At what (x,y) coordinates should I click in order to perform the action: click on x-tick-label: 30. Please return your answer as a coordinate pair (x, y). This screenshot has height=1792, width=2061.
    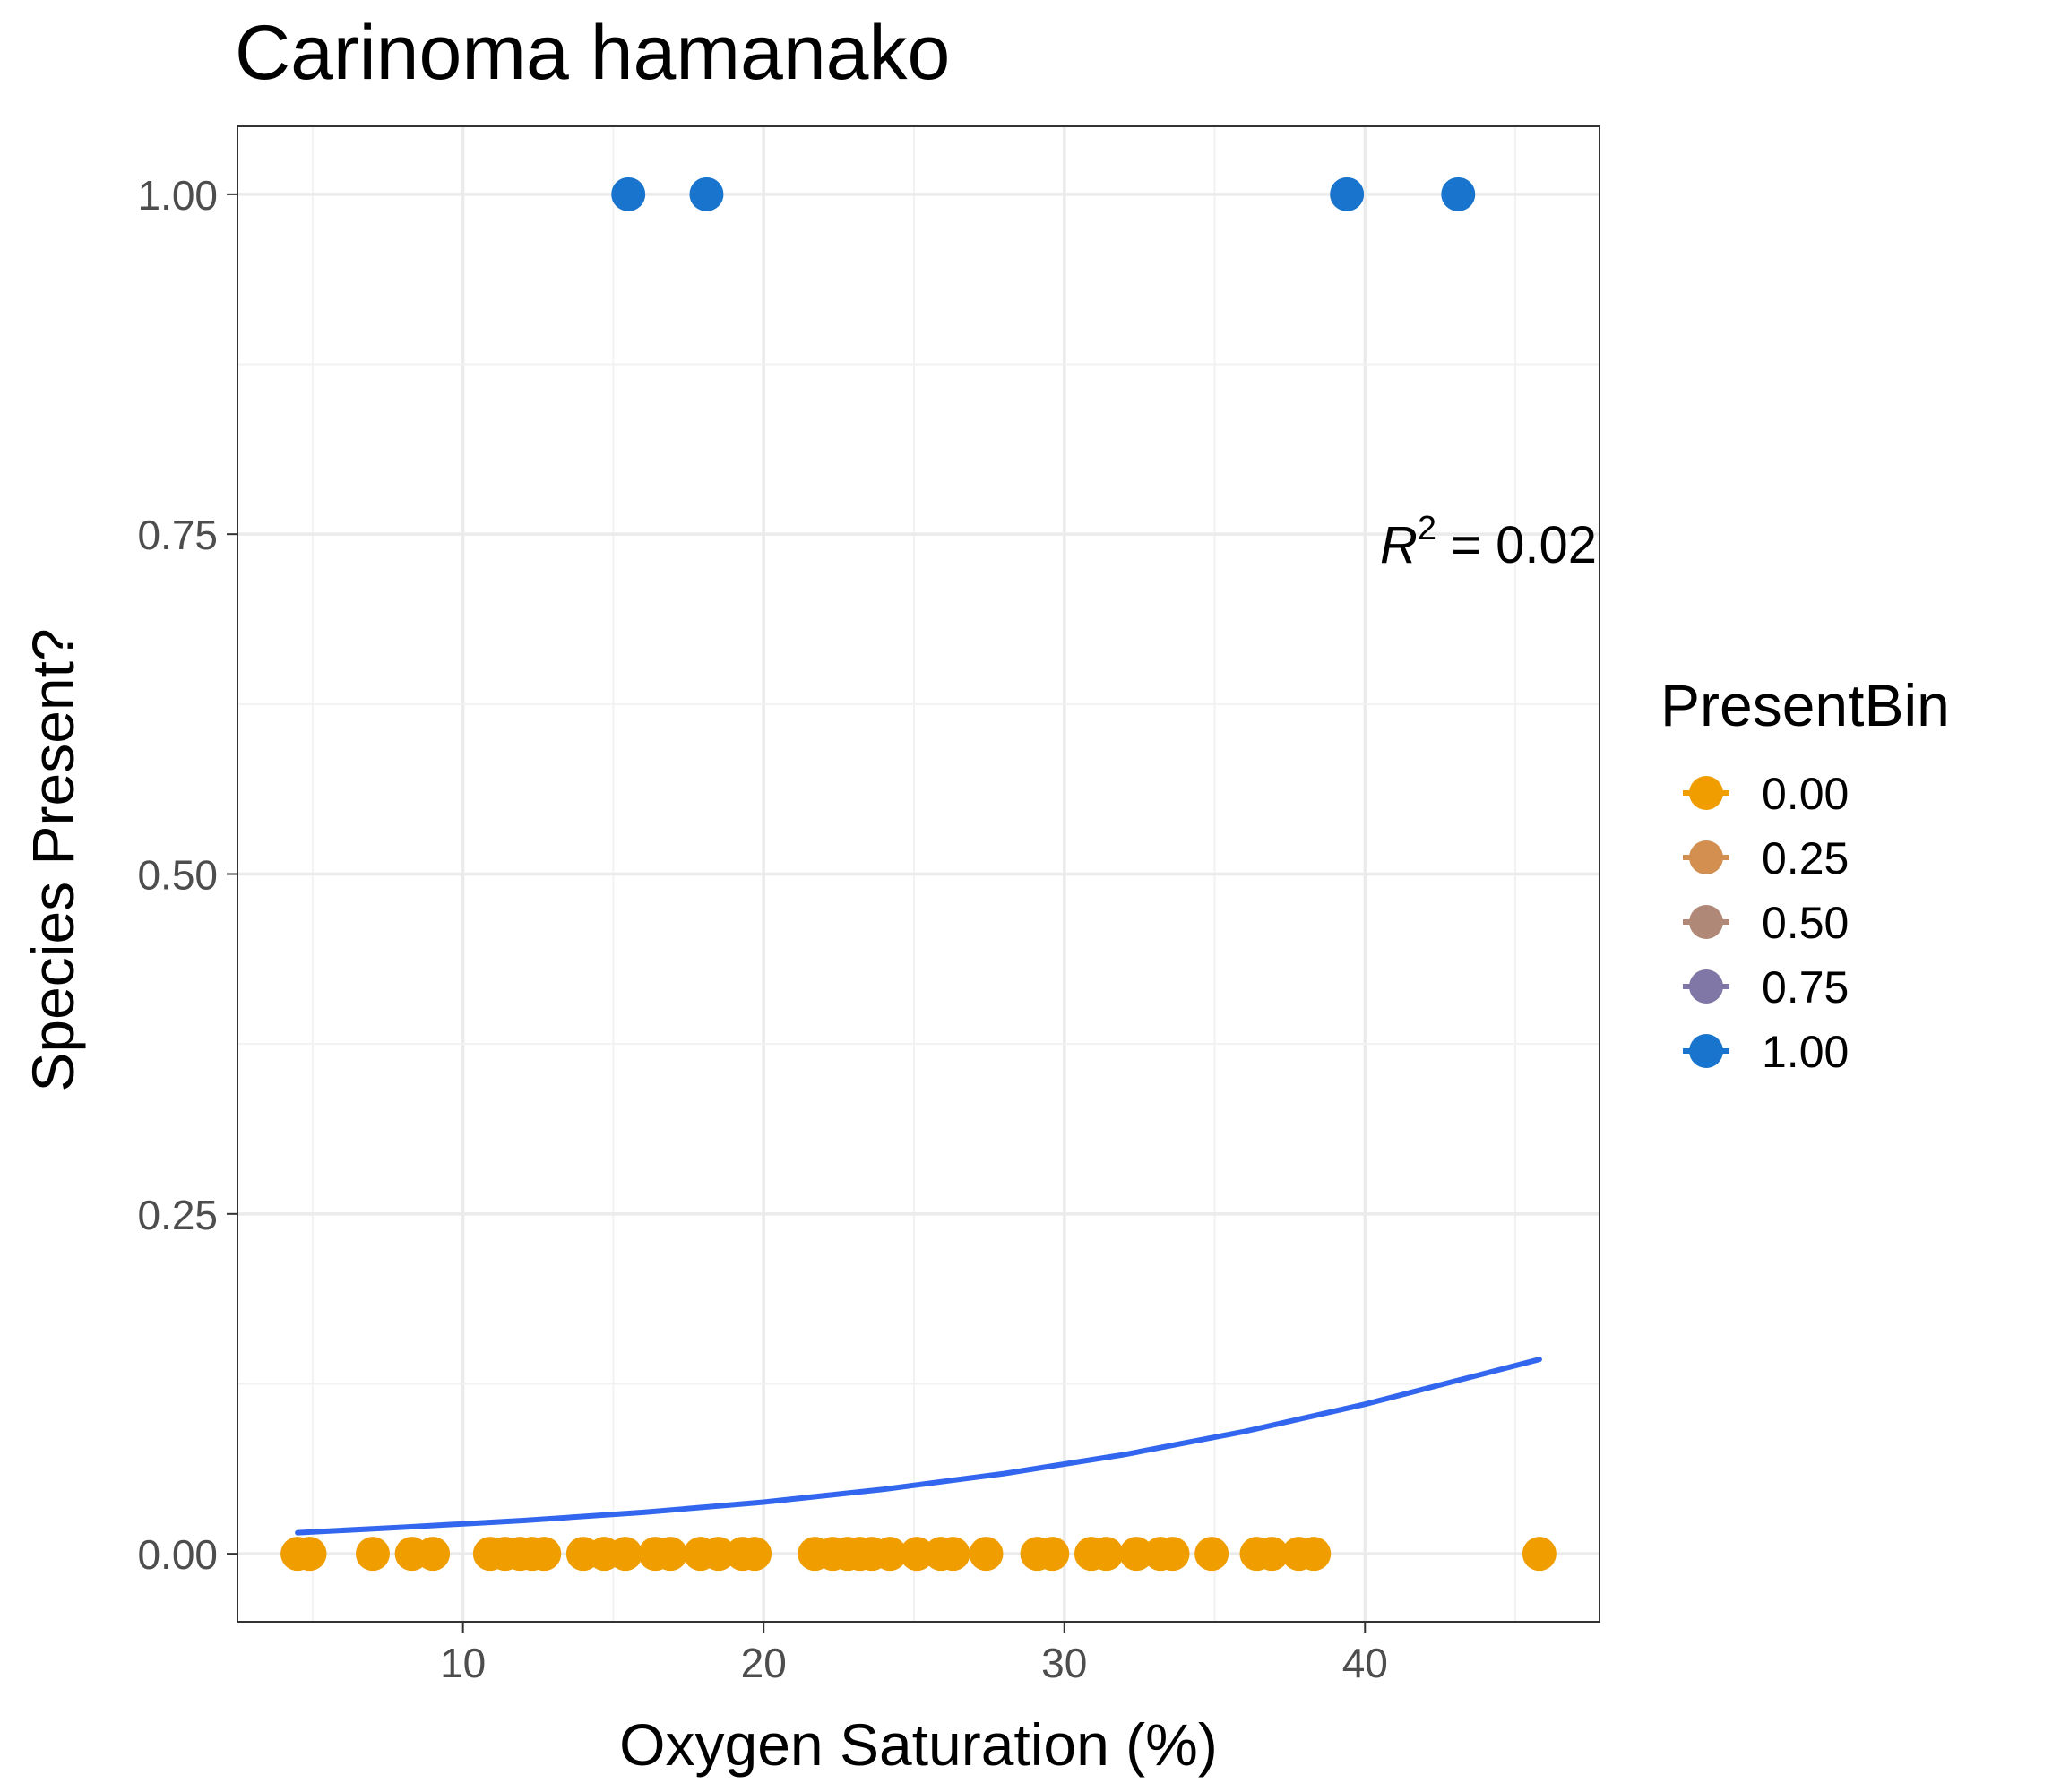
    Looking at the image, I should click on (1064, 1663).